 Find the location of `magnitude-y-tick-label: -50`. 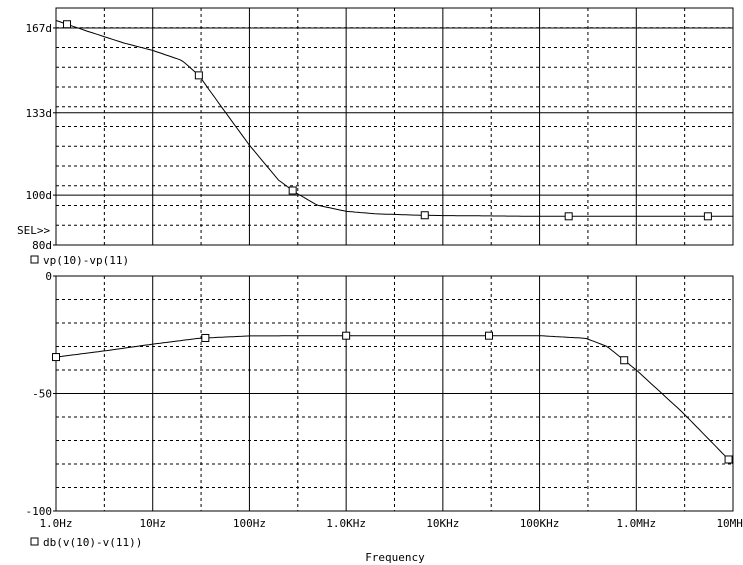

magnitude-y-tick-label: -50 is located at coordinates (42, 394).